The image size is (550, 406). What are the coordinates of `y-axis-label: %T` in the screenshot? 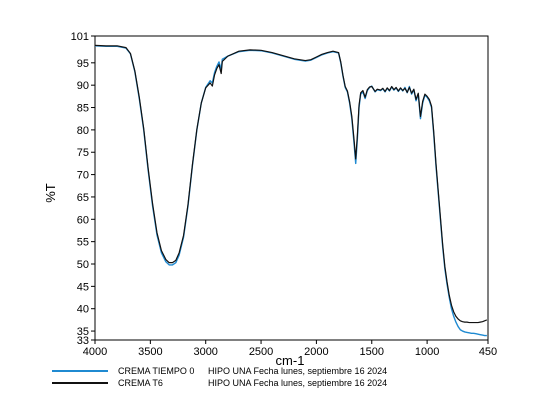 It's located at (50, 193).